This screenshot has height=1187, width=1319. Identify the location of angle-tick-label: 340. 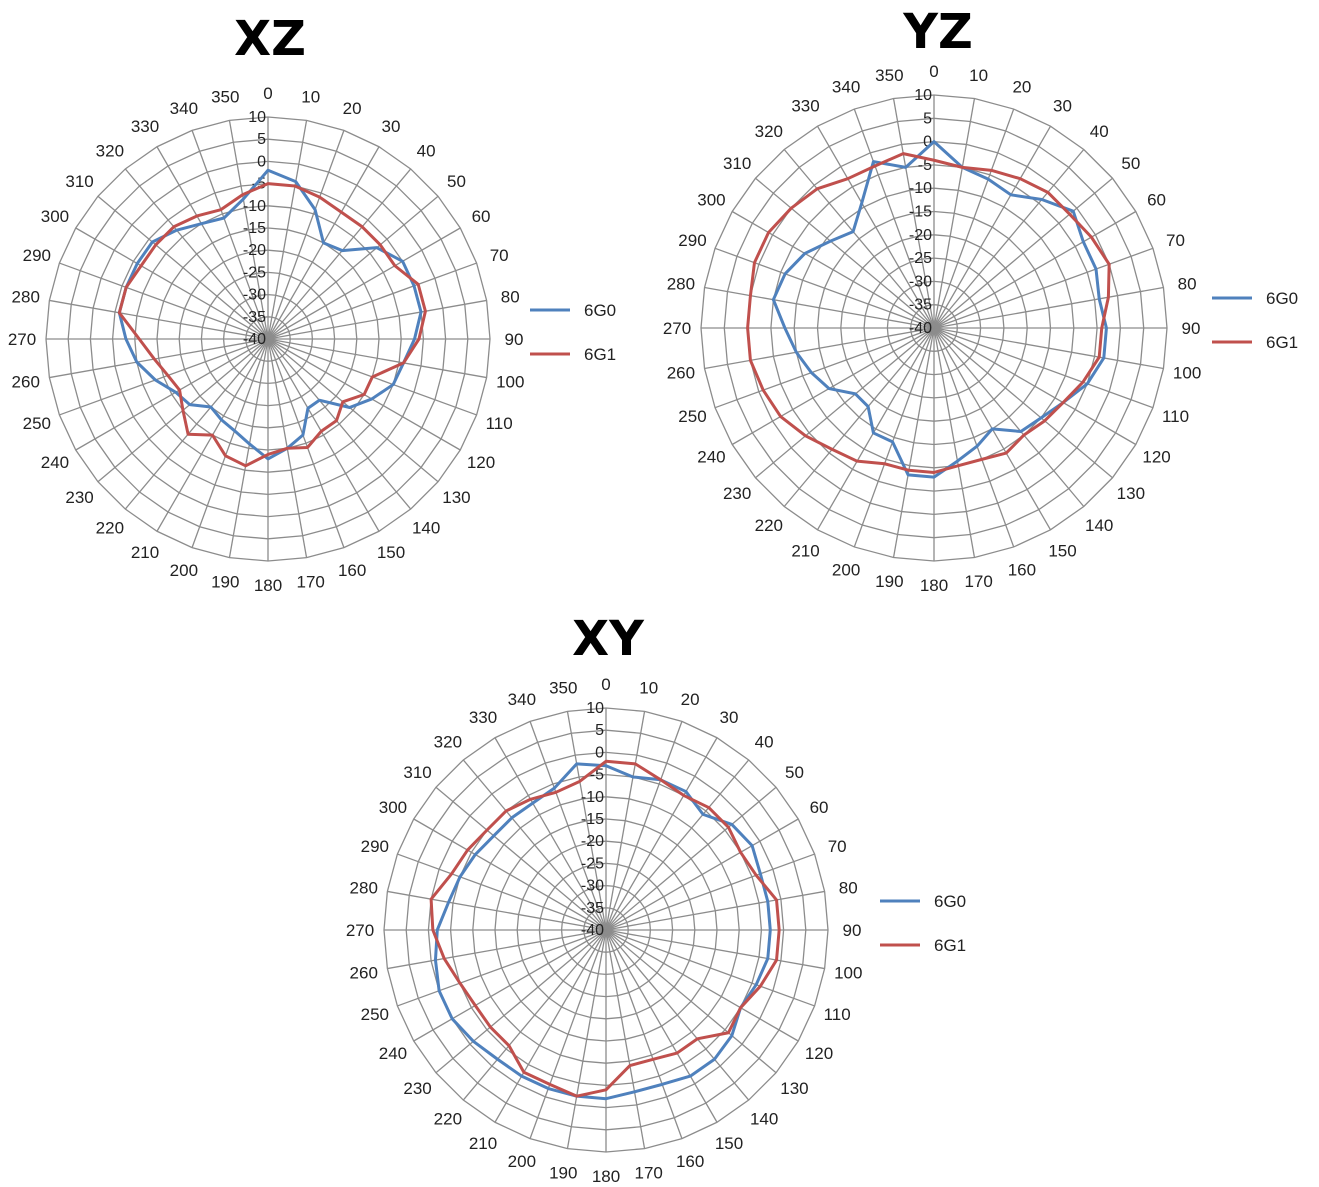
(846, 86).